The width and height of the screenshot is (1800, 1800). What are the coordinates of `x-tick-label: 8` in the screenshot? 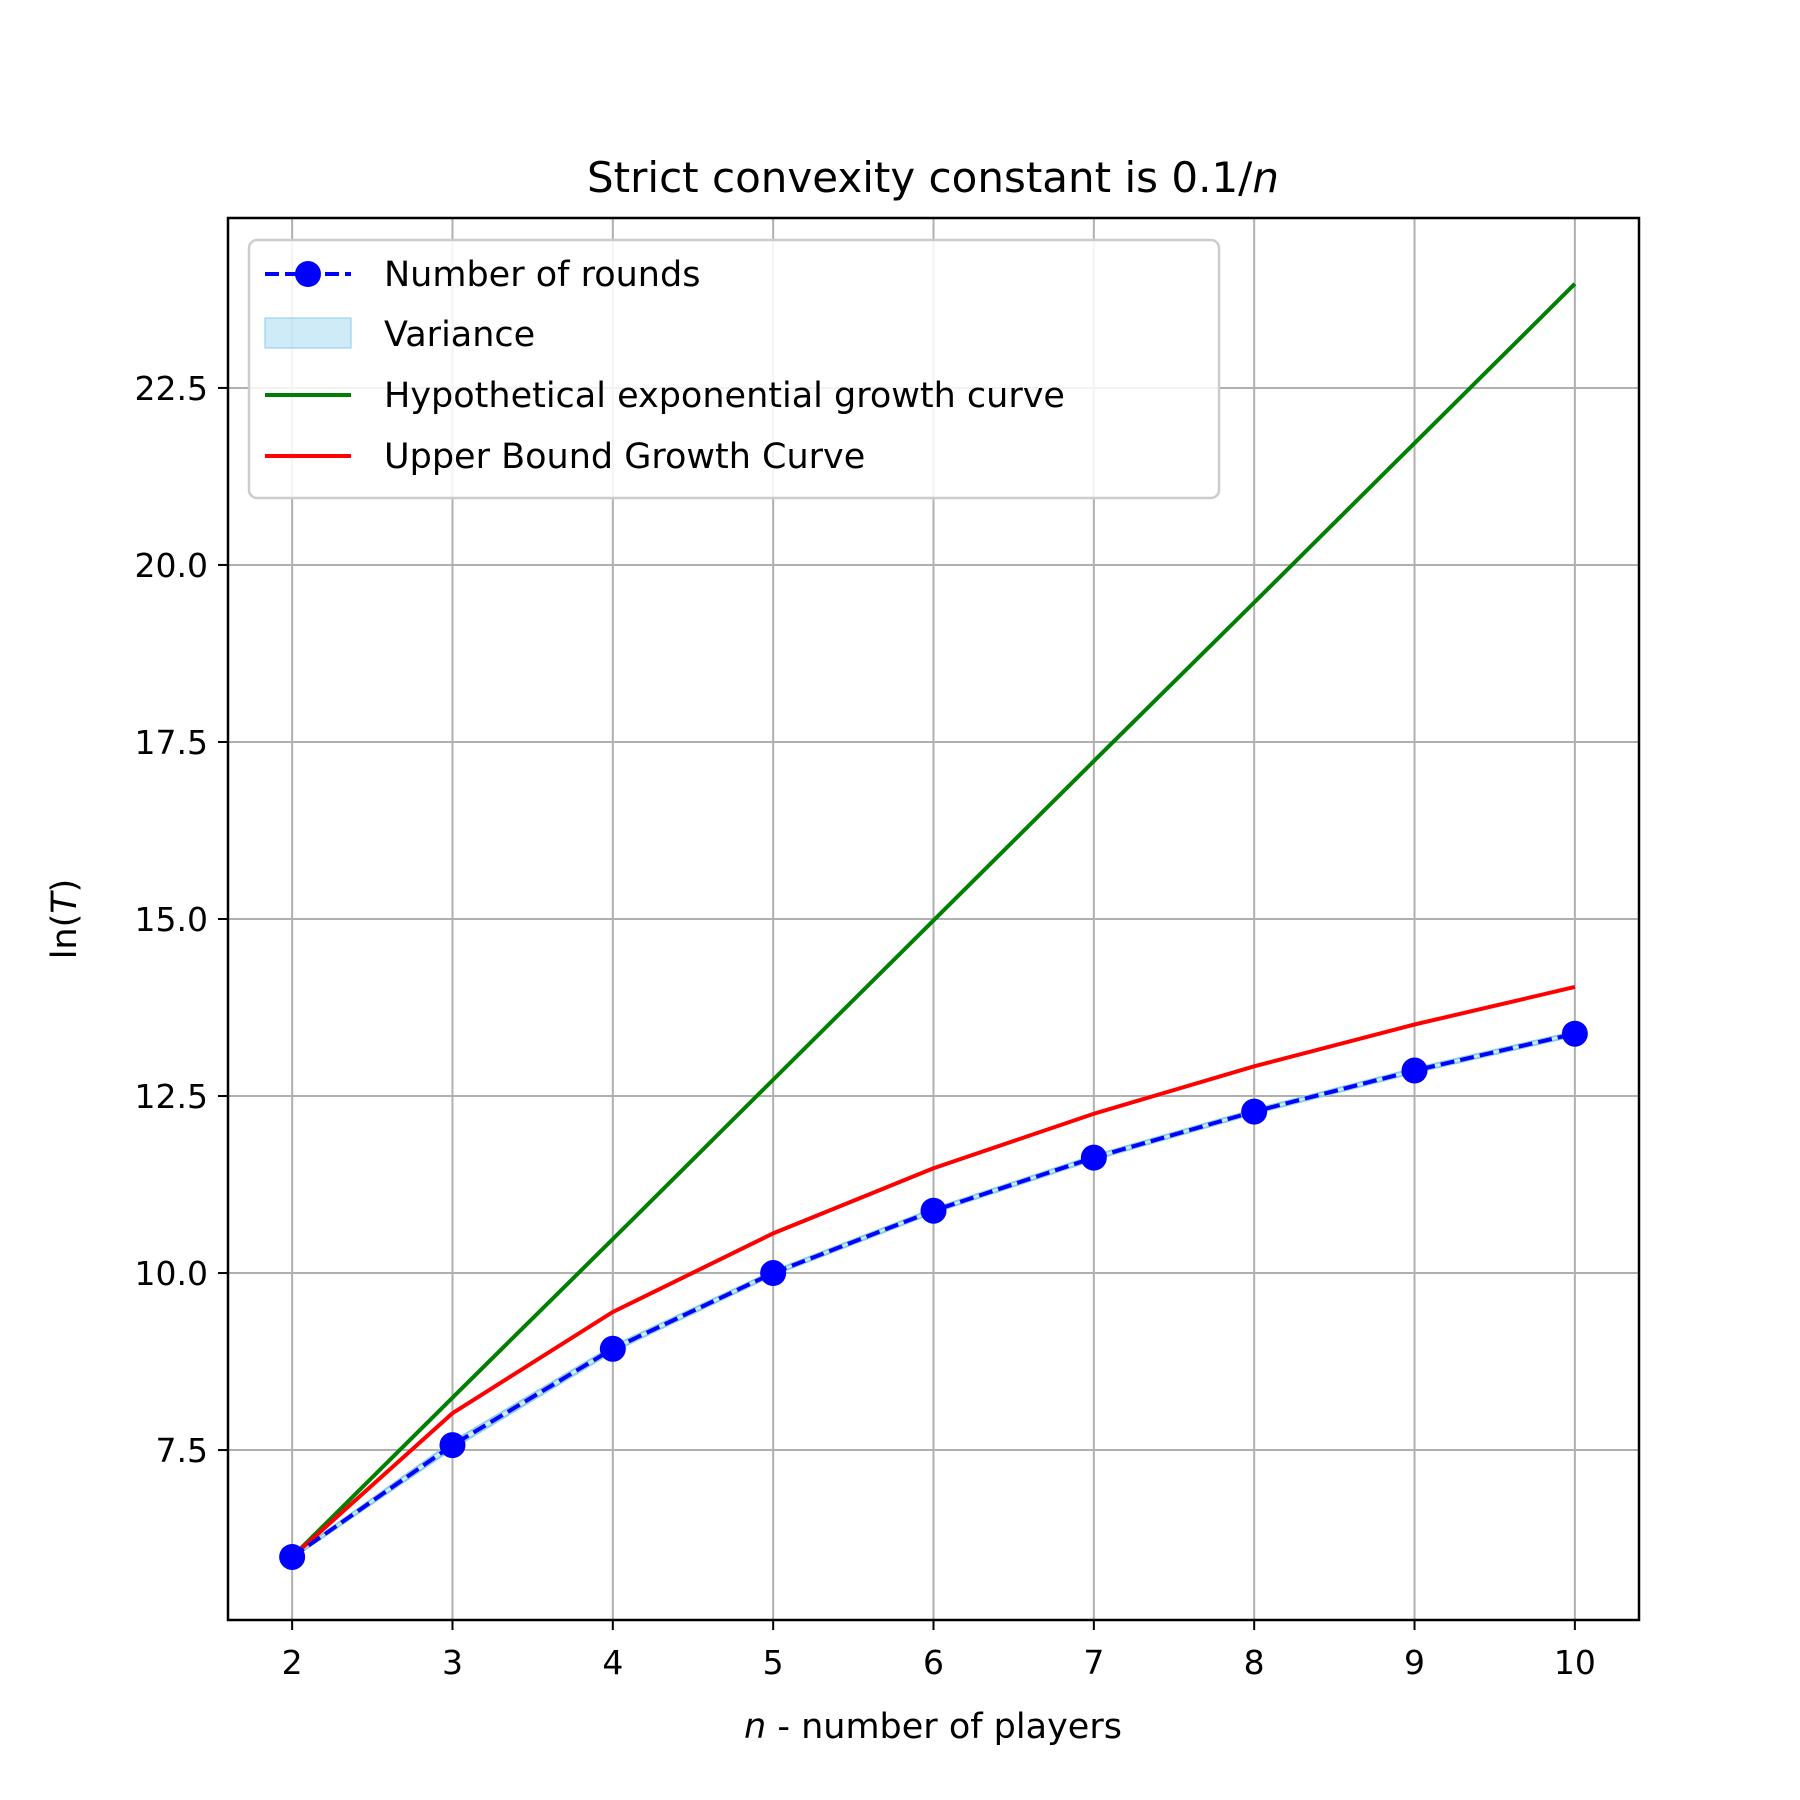 It's located at (1254, 1662).